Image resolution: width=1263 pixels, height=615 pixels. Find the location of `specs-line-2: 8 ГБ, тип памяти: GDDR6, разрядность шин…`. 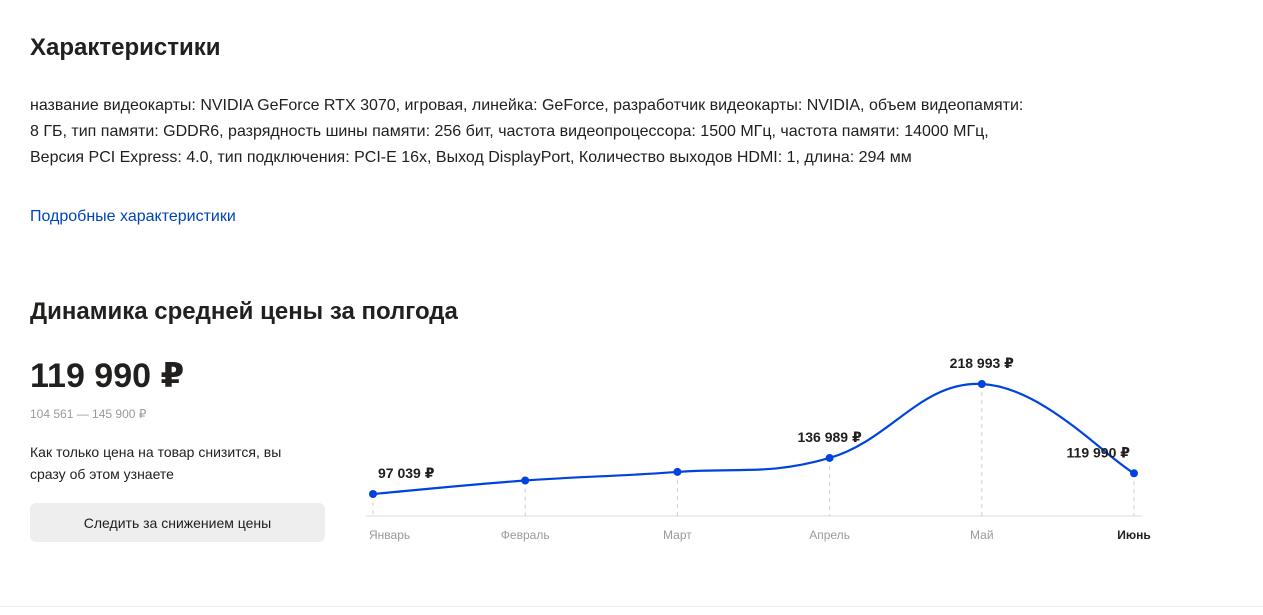

specs-line-2: 8 ГБ, тип памяти: GDDR6, разрядность шин… is located at coordinates (509, 131).